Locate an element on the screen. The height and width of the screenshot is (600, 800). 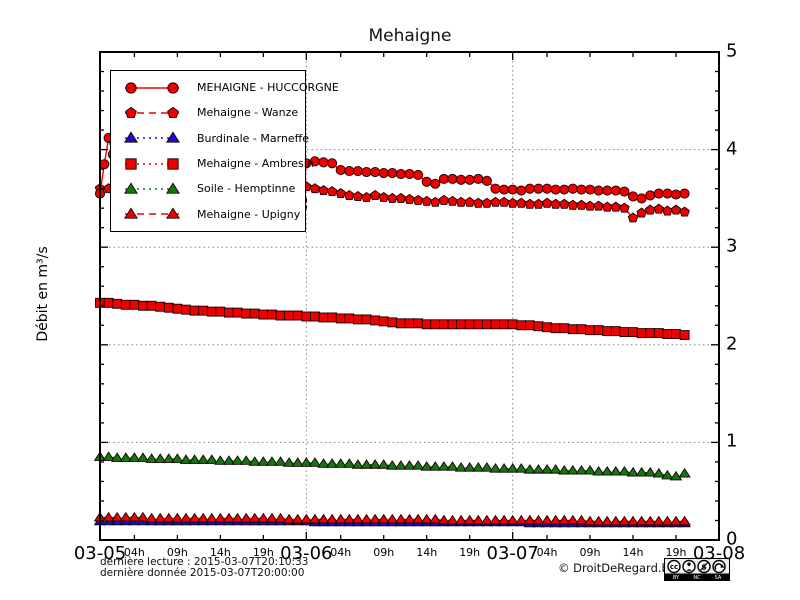
legend-item: Soile - Hemptinne is located at coordinates (208, 189).